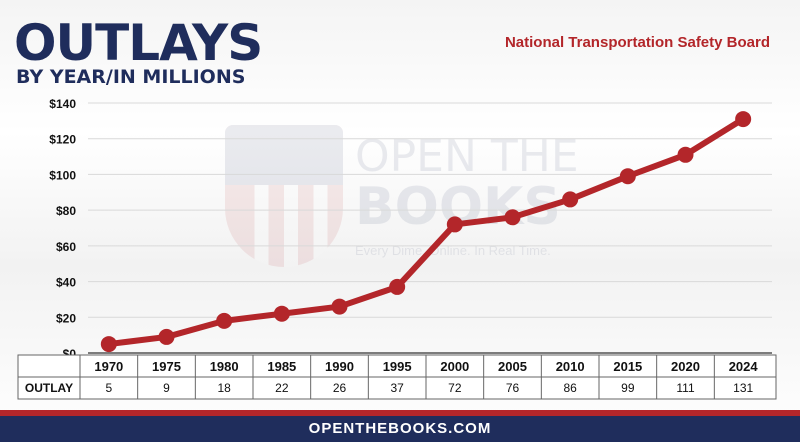  What do you see at coordinates (570, 388) in the screenshot?
I see `data-label: 86` at bounding box center [570, 388].